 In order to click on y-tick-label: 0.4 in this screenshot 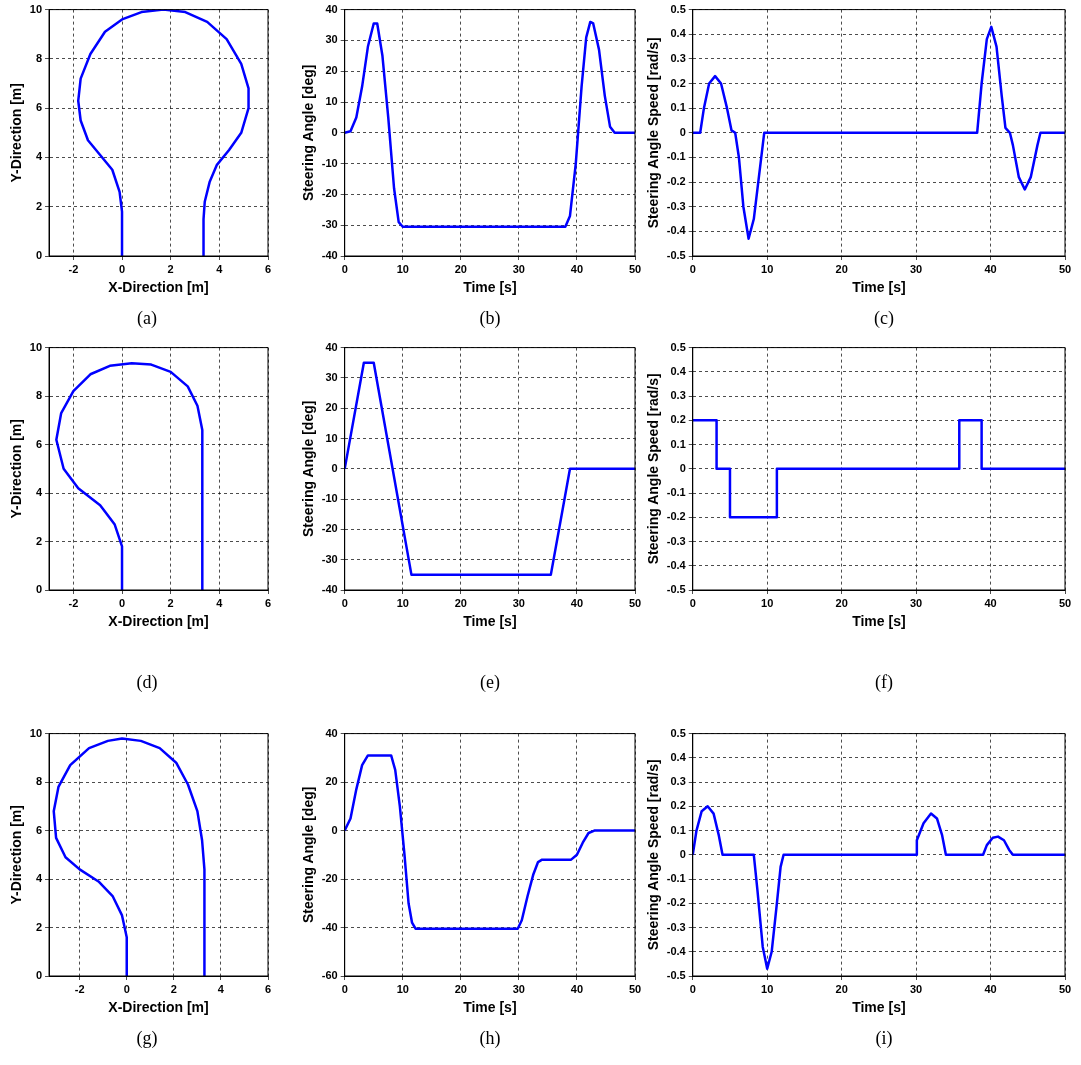, I will do `click(678, 756)`.